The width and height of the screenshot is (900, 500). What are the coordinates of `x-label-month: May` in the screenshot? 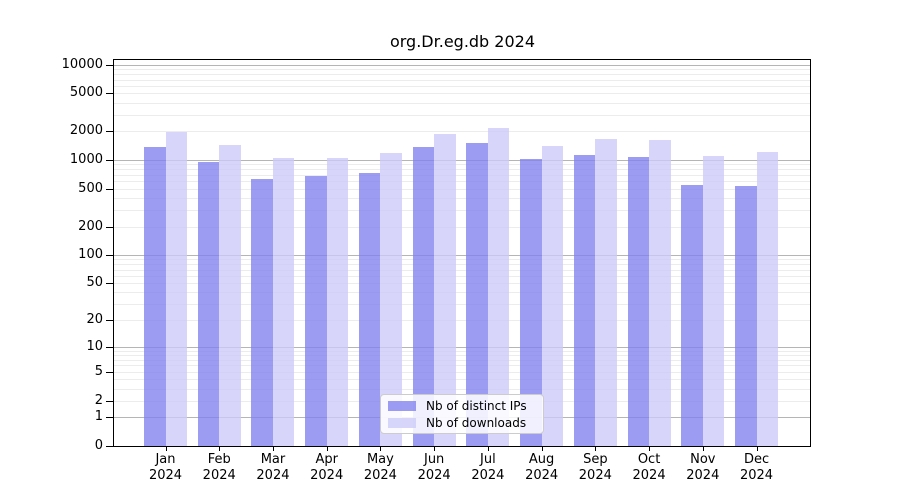 It's located at (380, 459).